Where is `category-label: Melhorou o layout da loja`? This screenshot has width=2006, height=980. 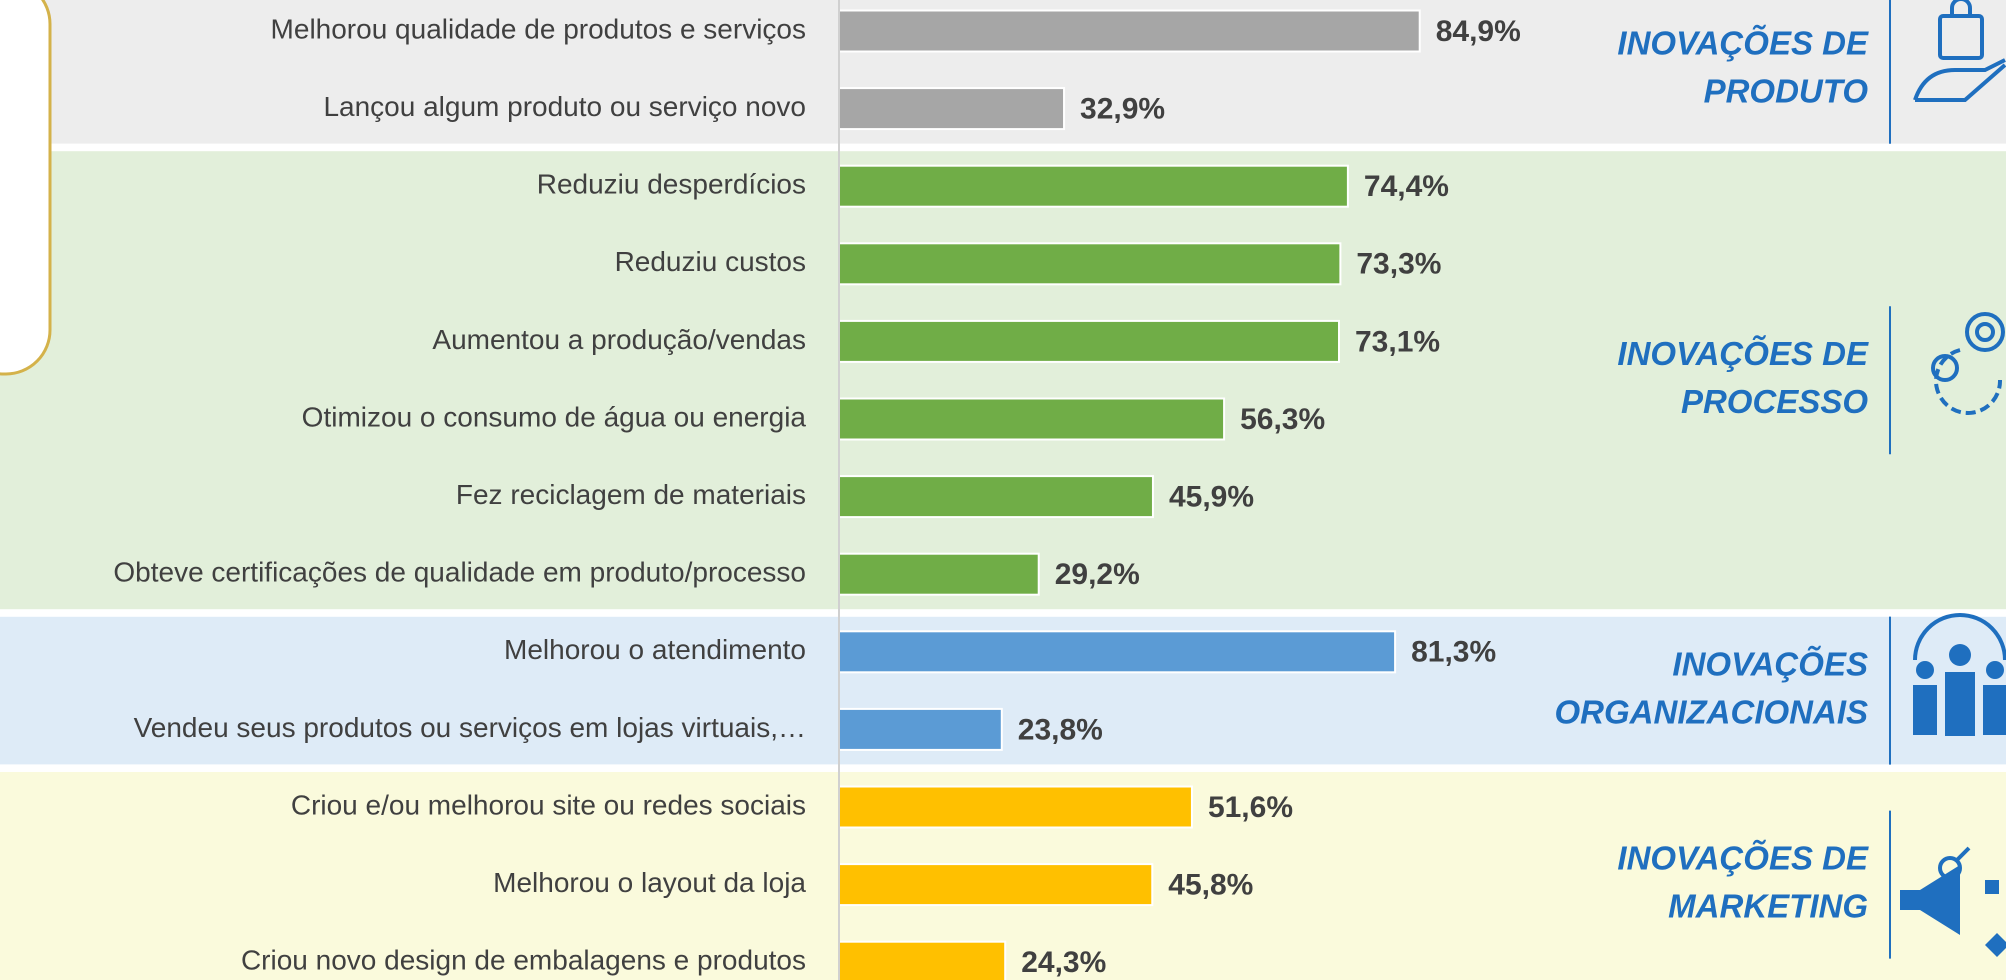 category-label: Melhorou o layout da loja is located at coordinates (649, 882).